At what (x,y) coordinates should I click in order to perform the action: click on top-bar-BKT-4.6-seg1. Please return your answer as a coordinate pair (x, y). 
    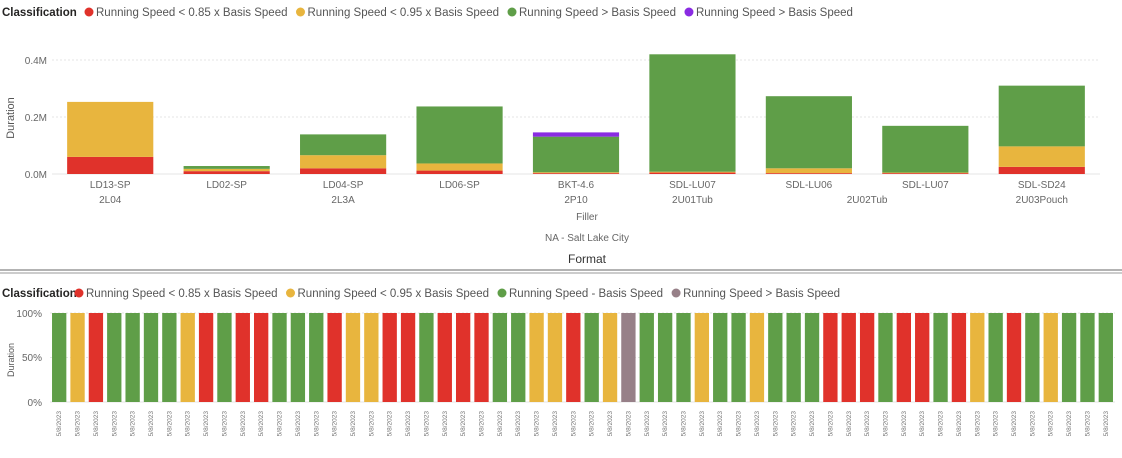
    Looking at the image, I should click on (576, 173).